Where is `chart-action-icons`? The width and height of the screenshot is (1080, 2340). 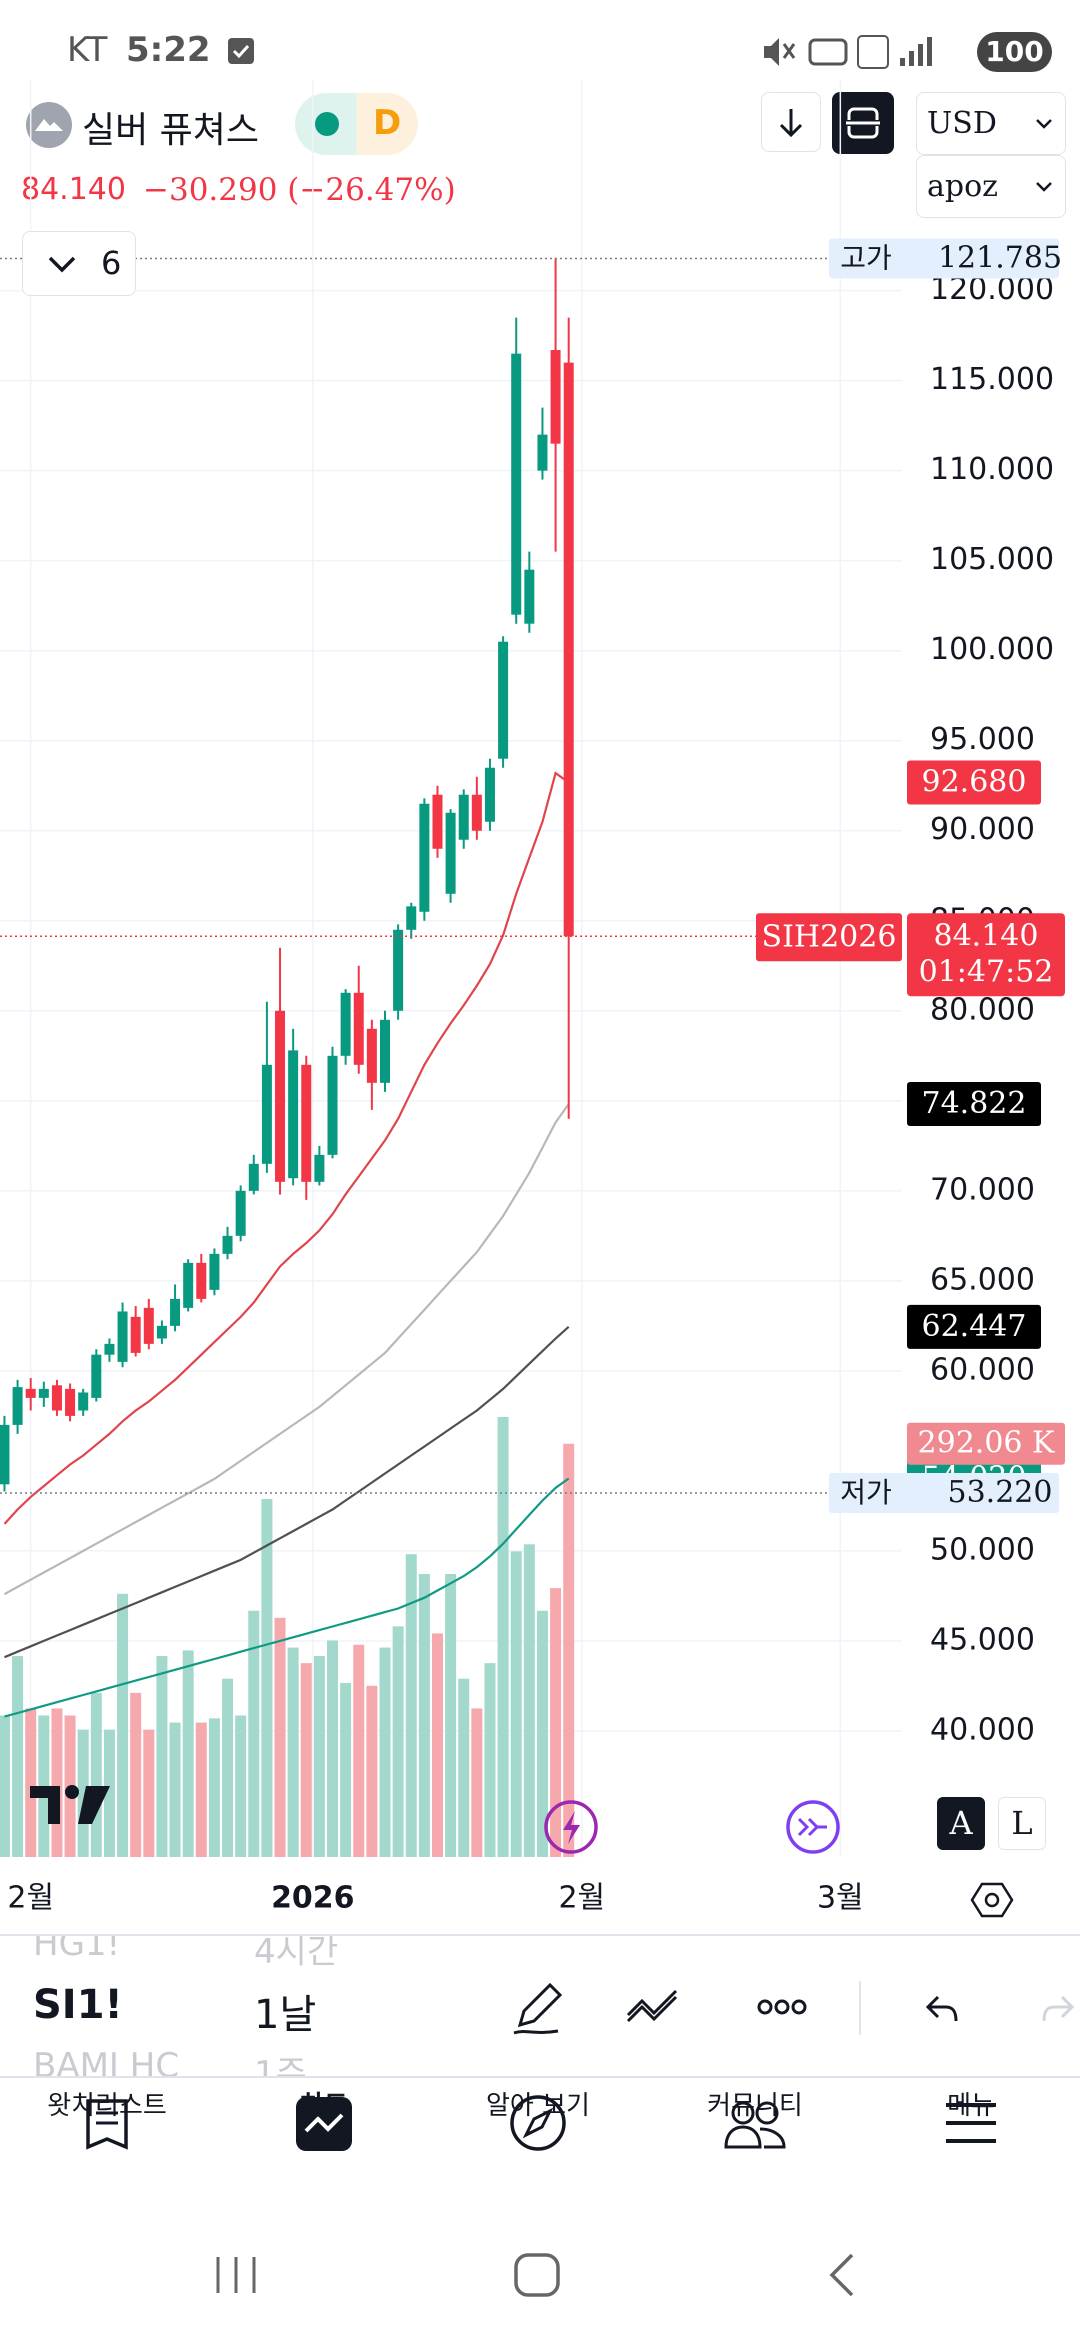 chart-action-icons is located at coordinates (693, 1828).